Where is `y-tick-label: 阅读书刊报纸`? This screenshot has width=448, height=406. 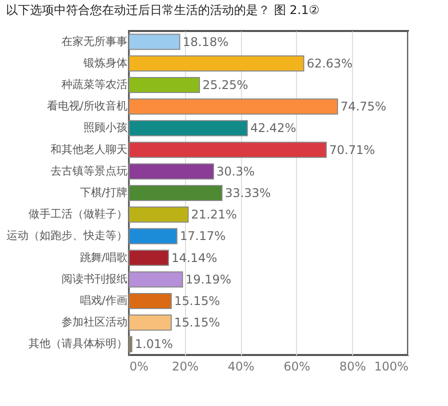
y-tick-label: 阅读书刊报纸 is located at coordinates (95, 279).